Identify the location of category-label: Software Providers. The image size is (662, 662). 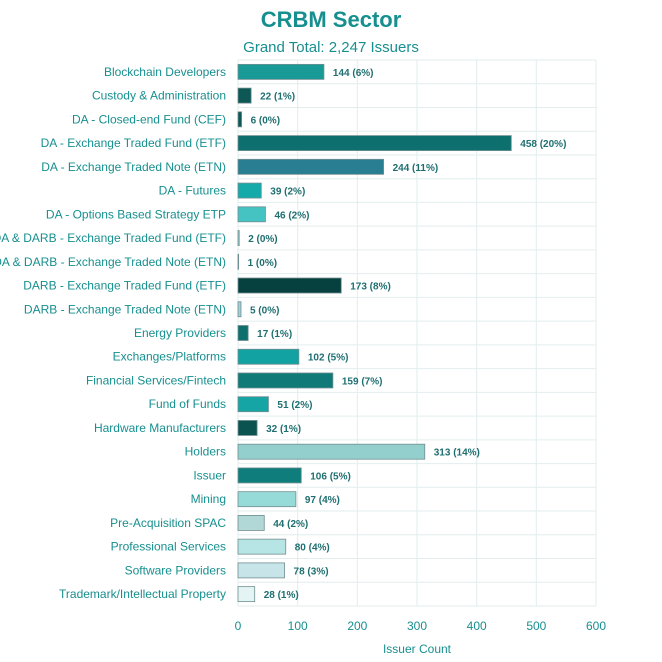
(175, 570).